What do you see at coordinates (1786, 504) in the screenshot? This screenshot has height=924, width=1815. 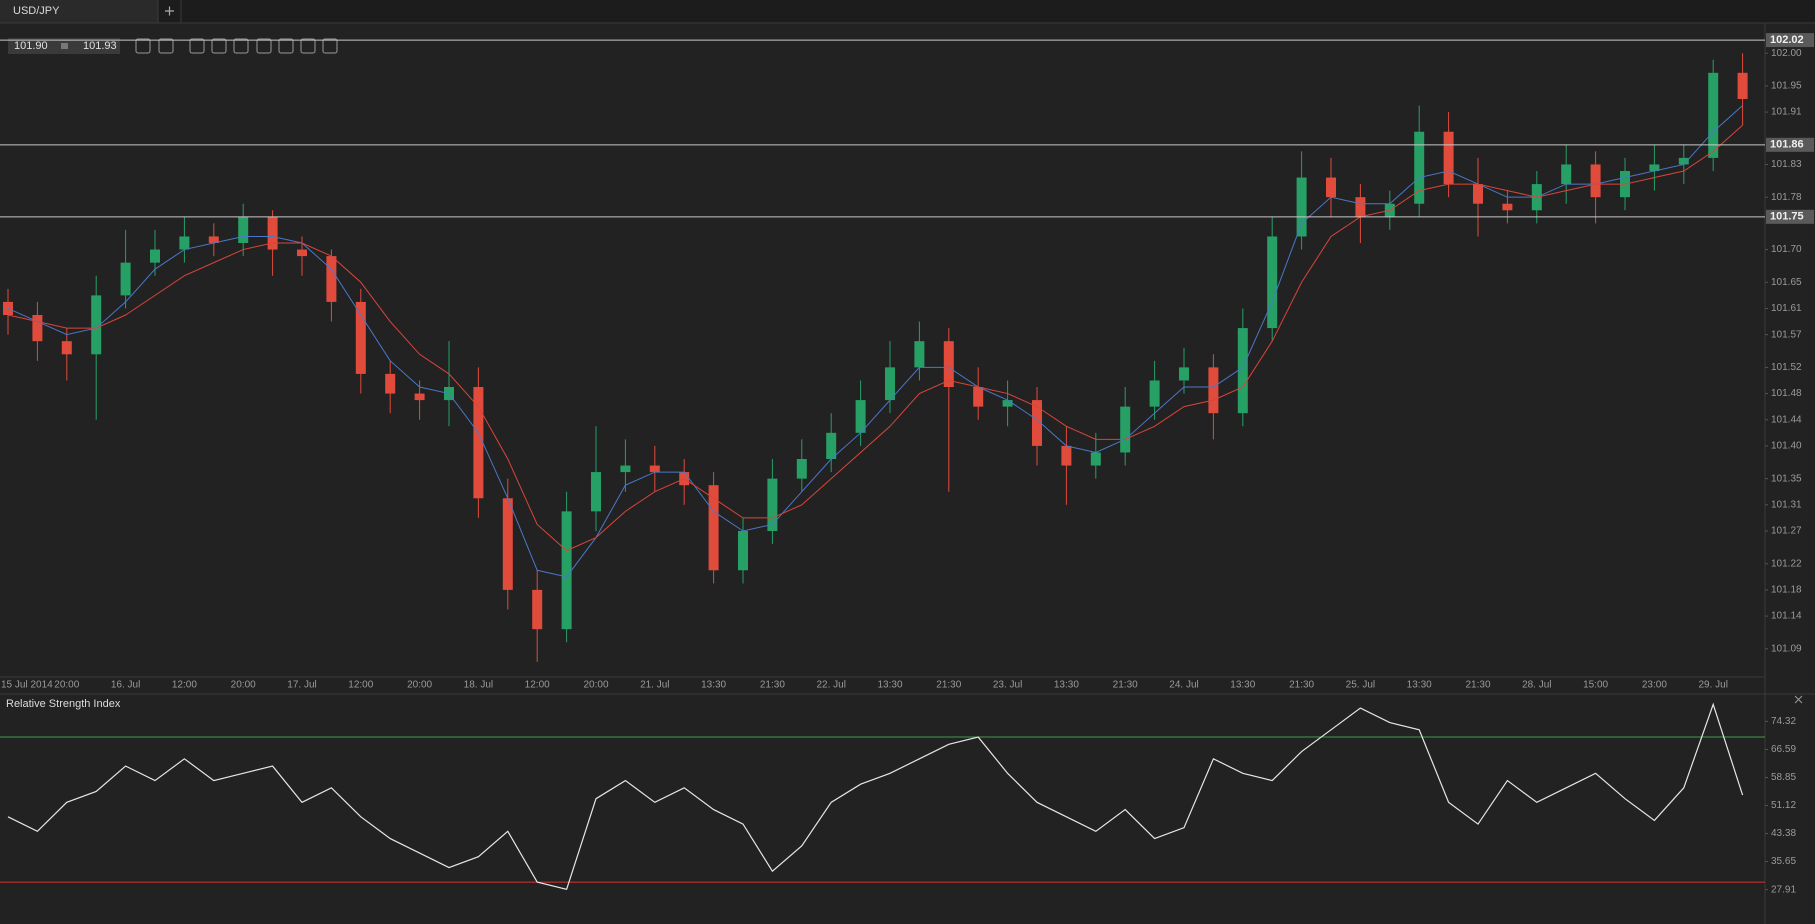 I see `y-tick-label: 101.31` at bounding box center [1786, 504].